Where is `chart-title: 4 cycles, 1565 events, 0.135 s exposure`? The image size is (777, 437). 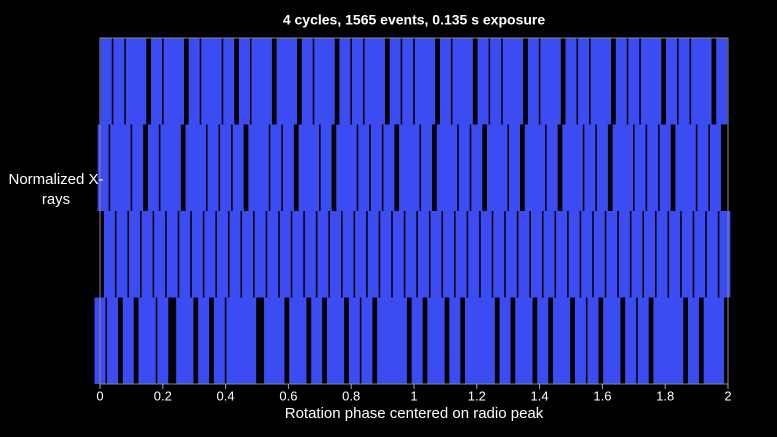
chart-title: 4 cycles, 1565 events, 0.135 s exposure is located at coordinates (414, 20).